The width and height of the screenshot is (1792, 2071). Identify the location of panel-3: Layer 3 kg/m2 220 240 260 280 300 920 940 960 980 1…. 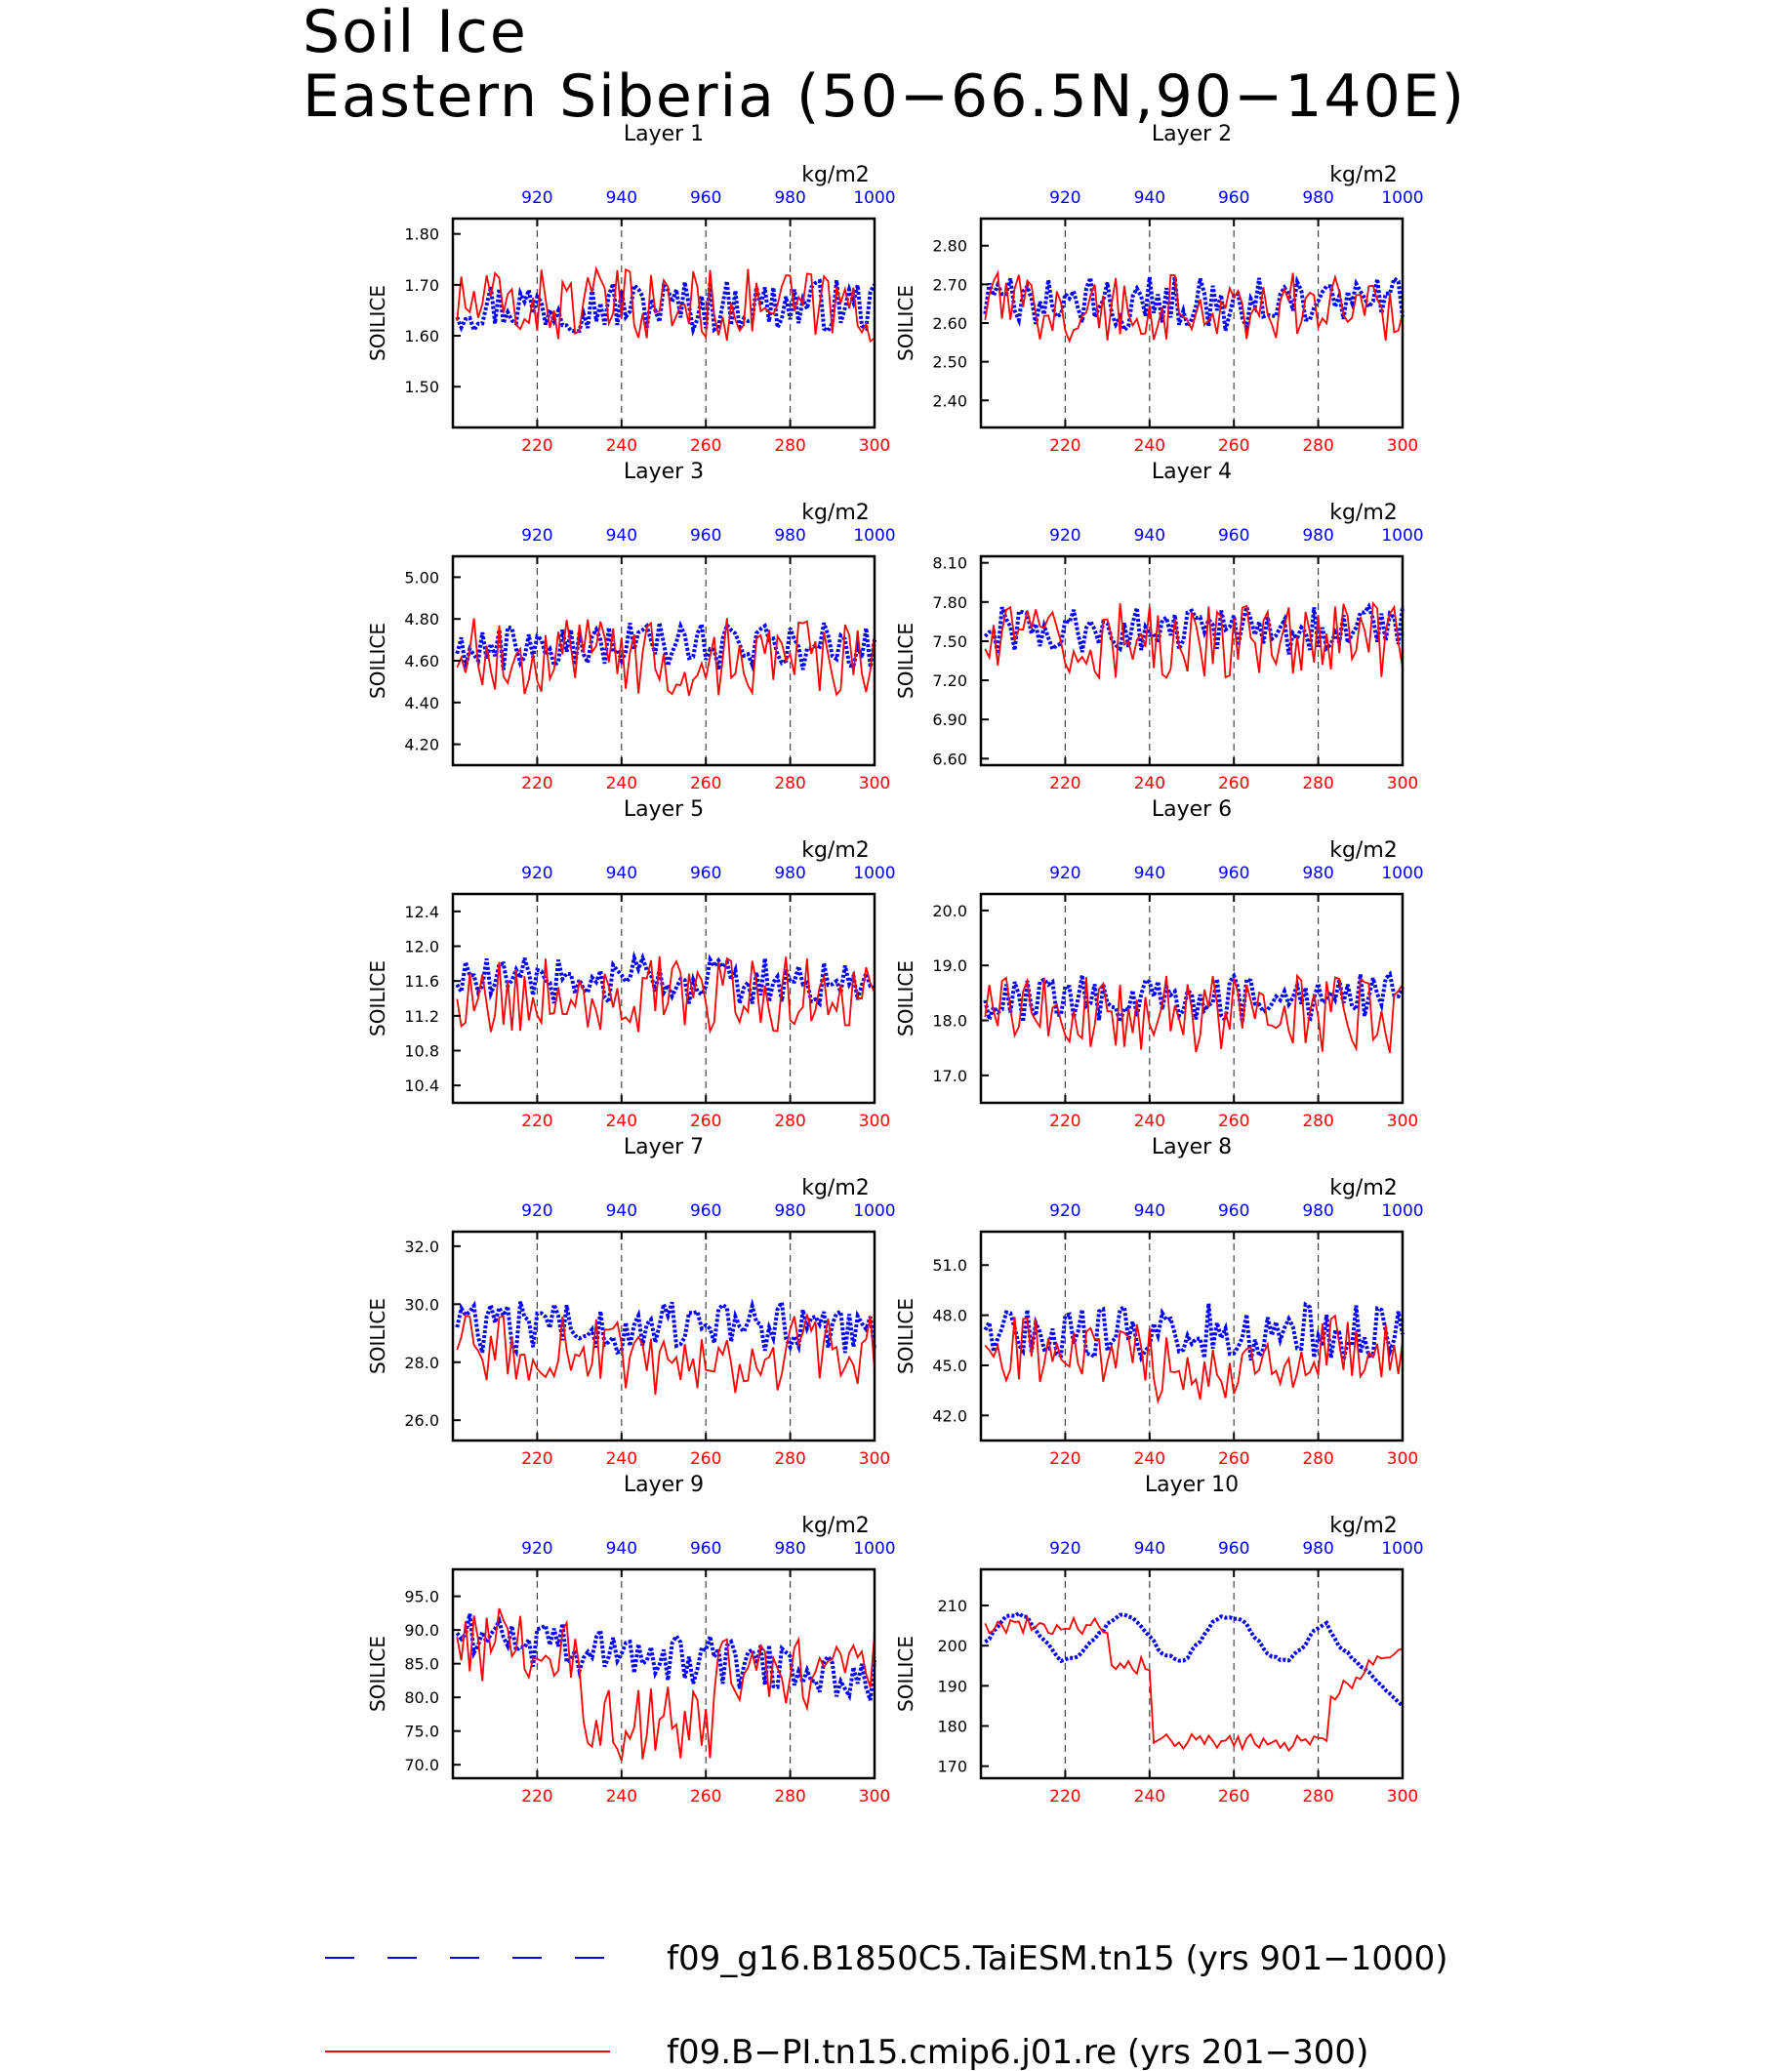
(631, 626).